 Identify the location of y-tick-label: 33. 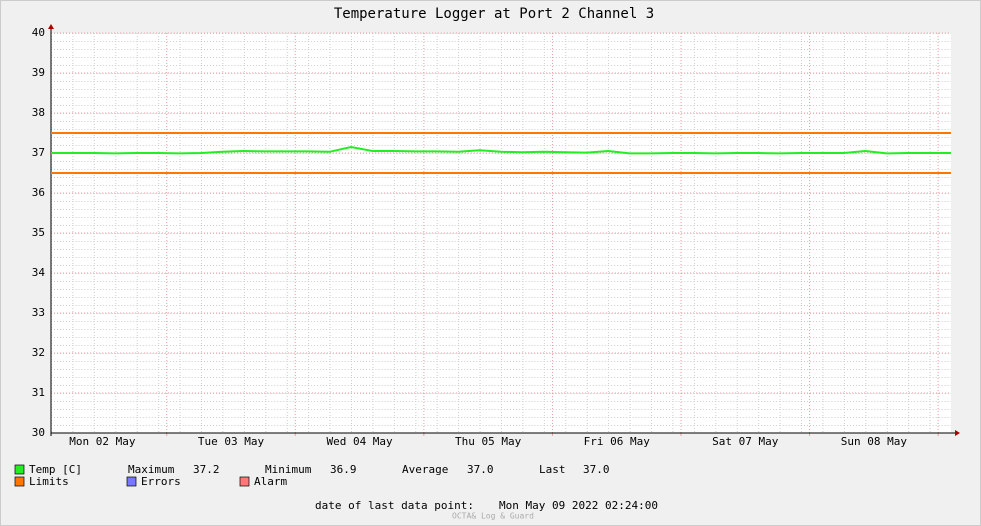
(38, 312).